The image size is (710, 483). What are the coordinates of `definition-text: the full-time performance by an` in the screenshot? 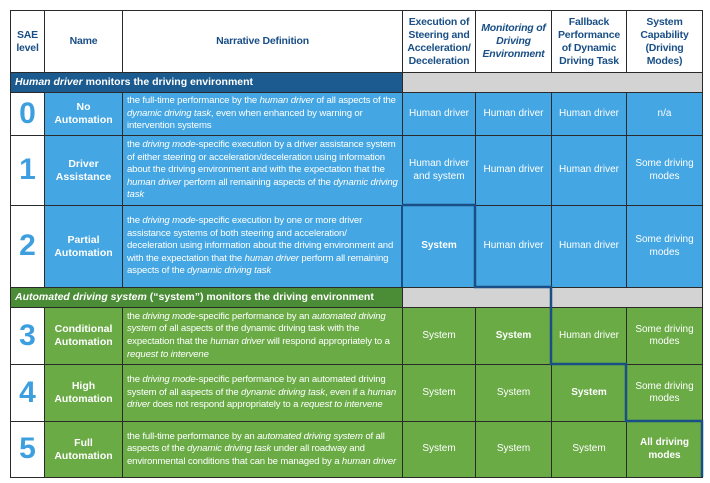 It's located at (192, 436).